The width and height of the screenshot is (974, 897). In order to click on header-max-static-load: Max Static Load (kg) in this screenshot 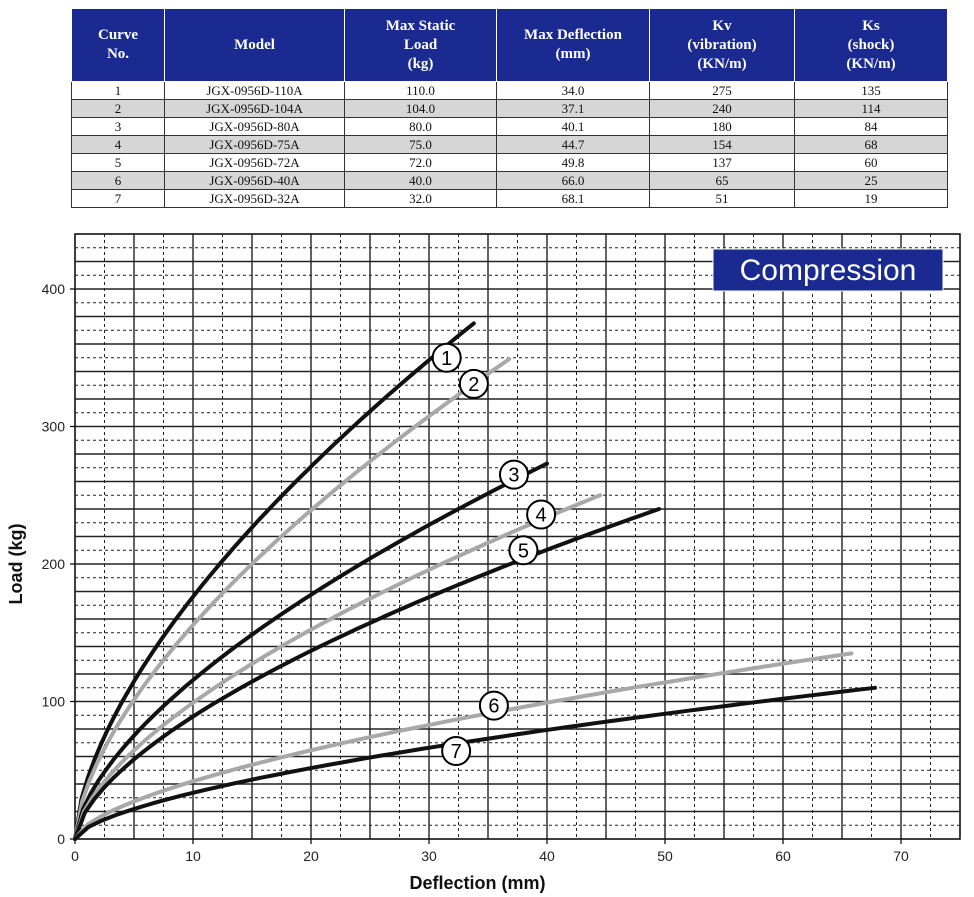, I will do `click(420, 45)`.